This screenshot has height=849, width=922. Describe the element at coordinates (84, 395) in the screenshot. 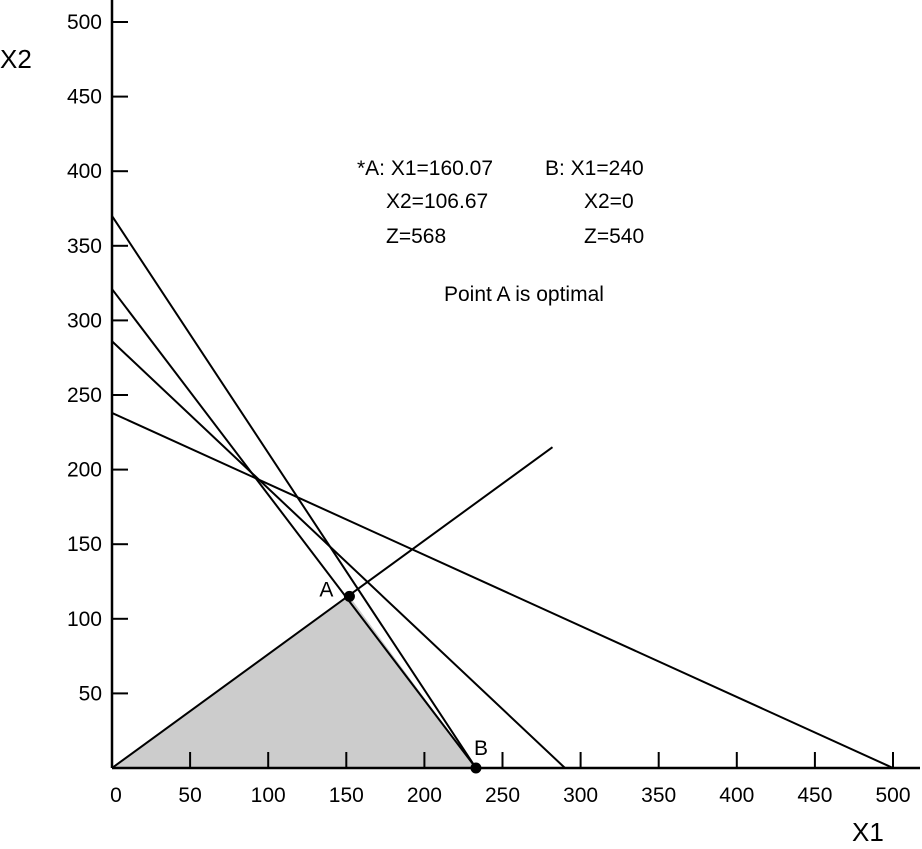

I see `y-tick-label-250: 250` at that location.